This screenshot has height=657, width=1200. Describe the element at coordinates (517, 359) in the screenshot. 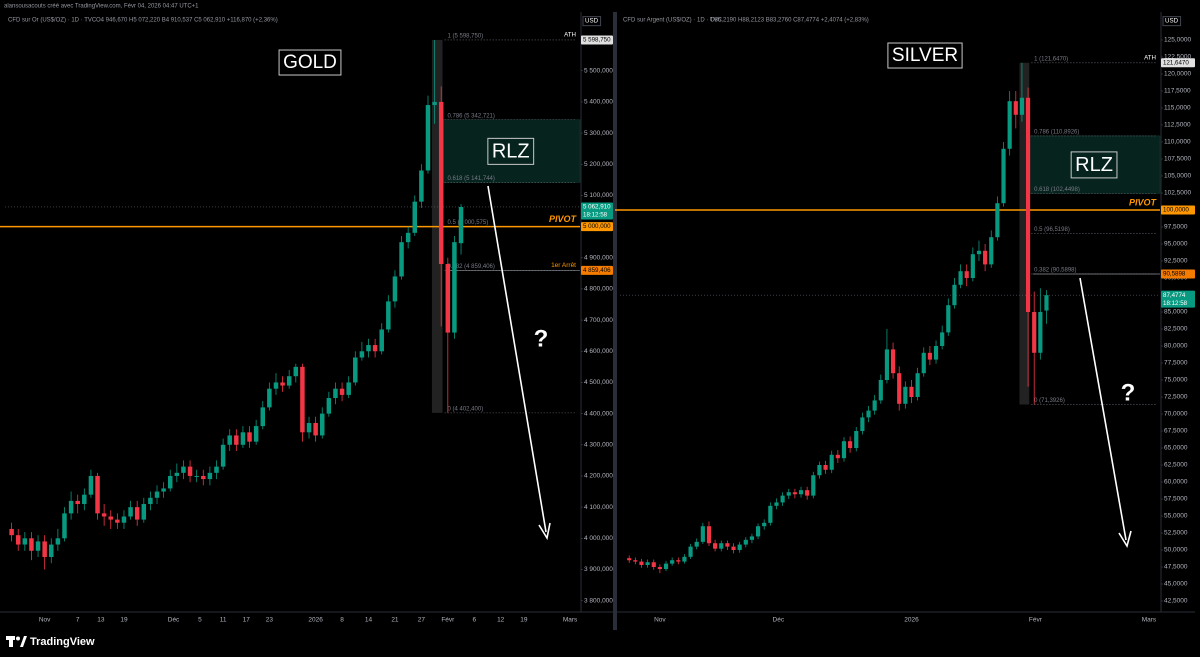

I see `arrow` at that location.